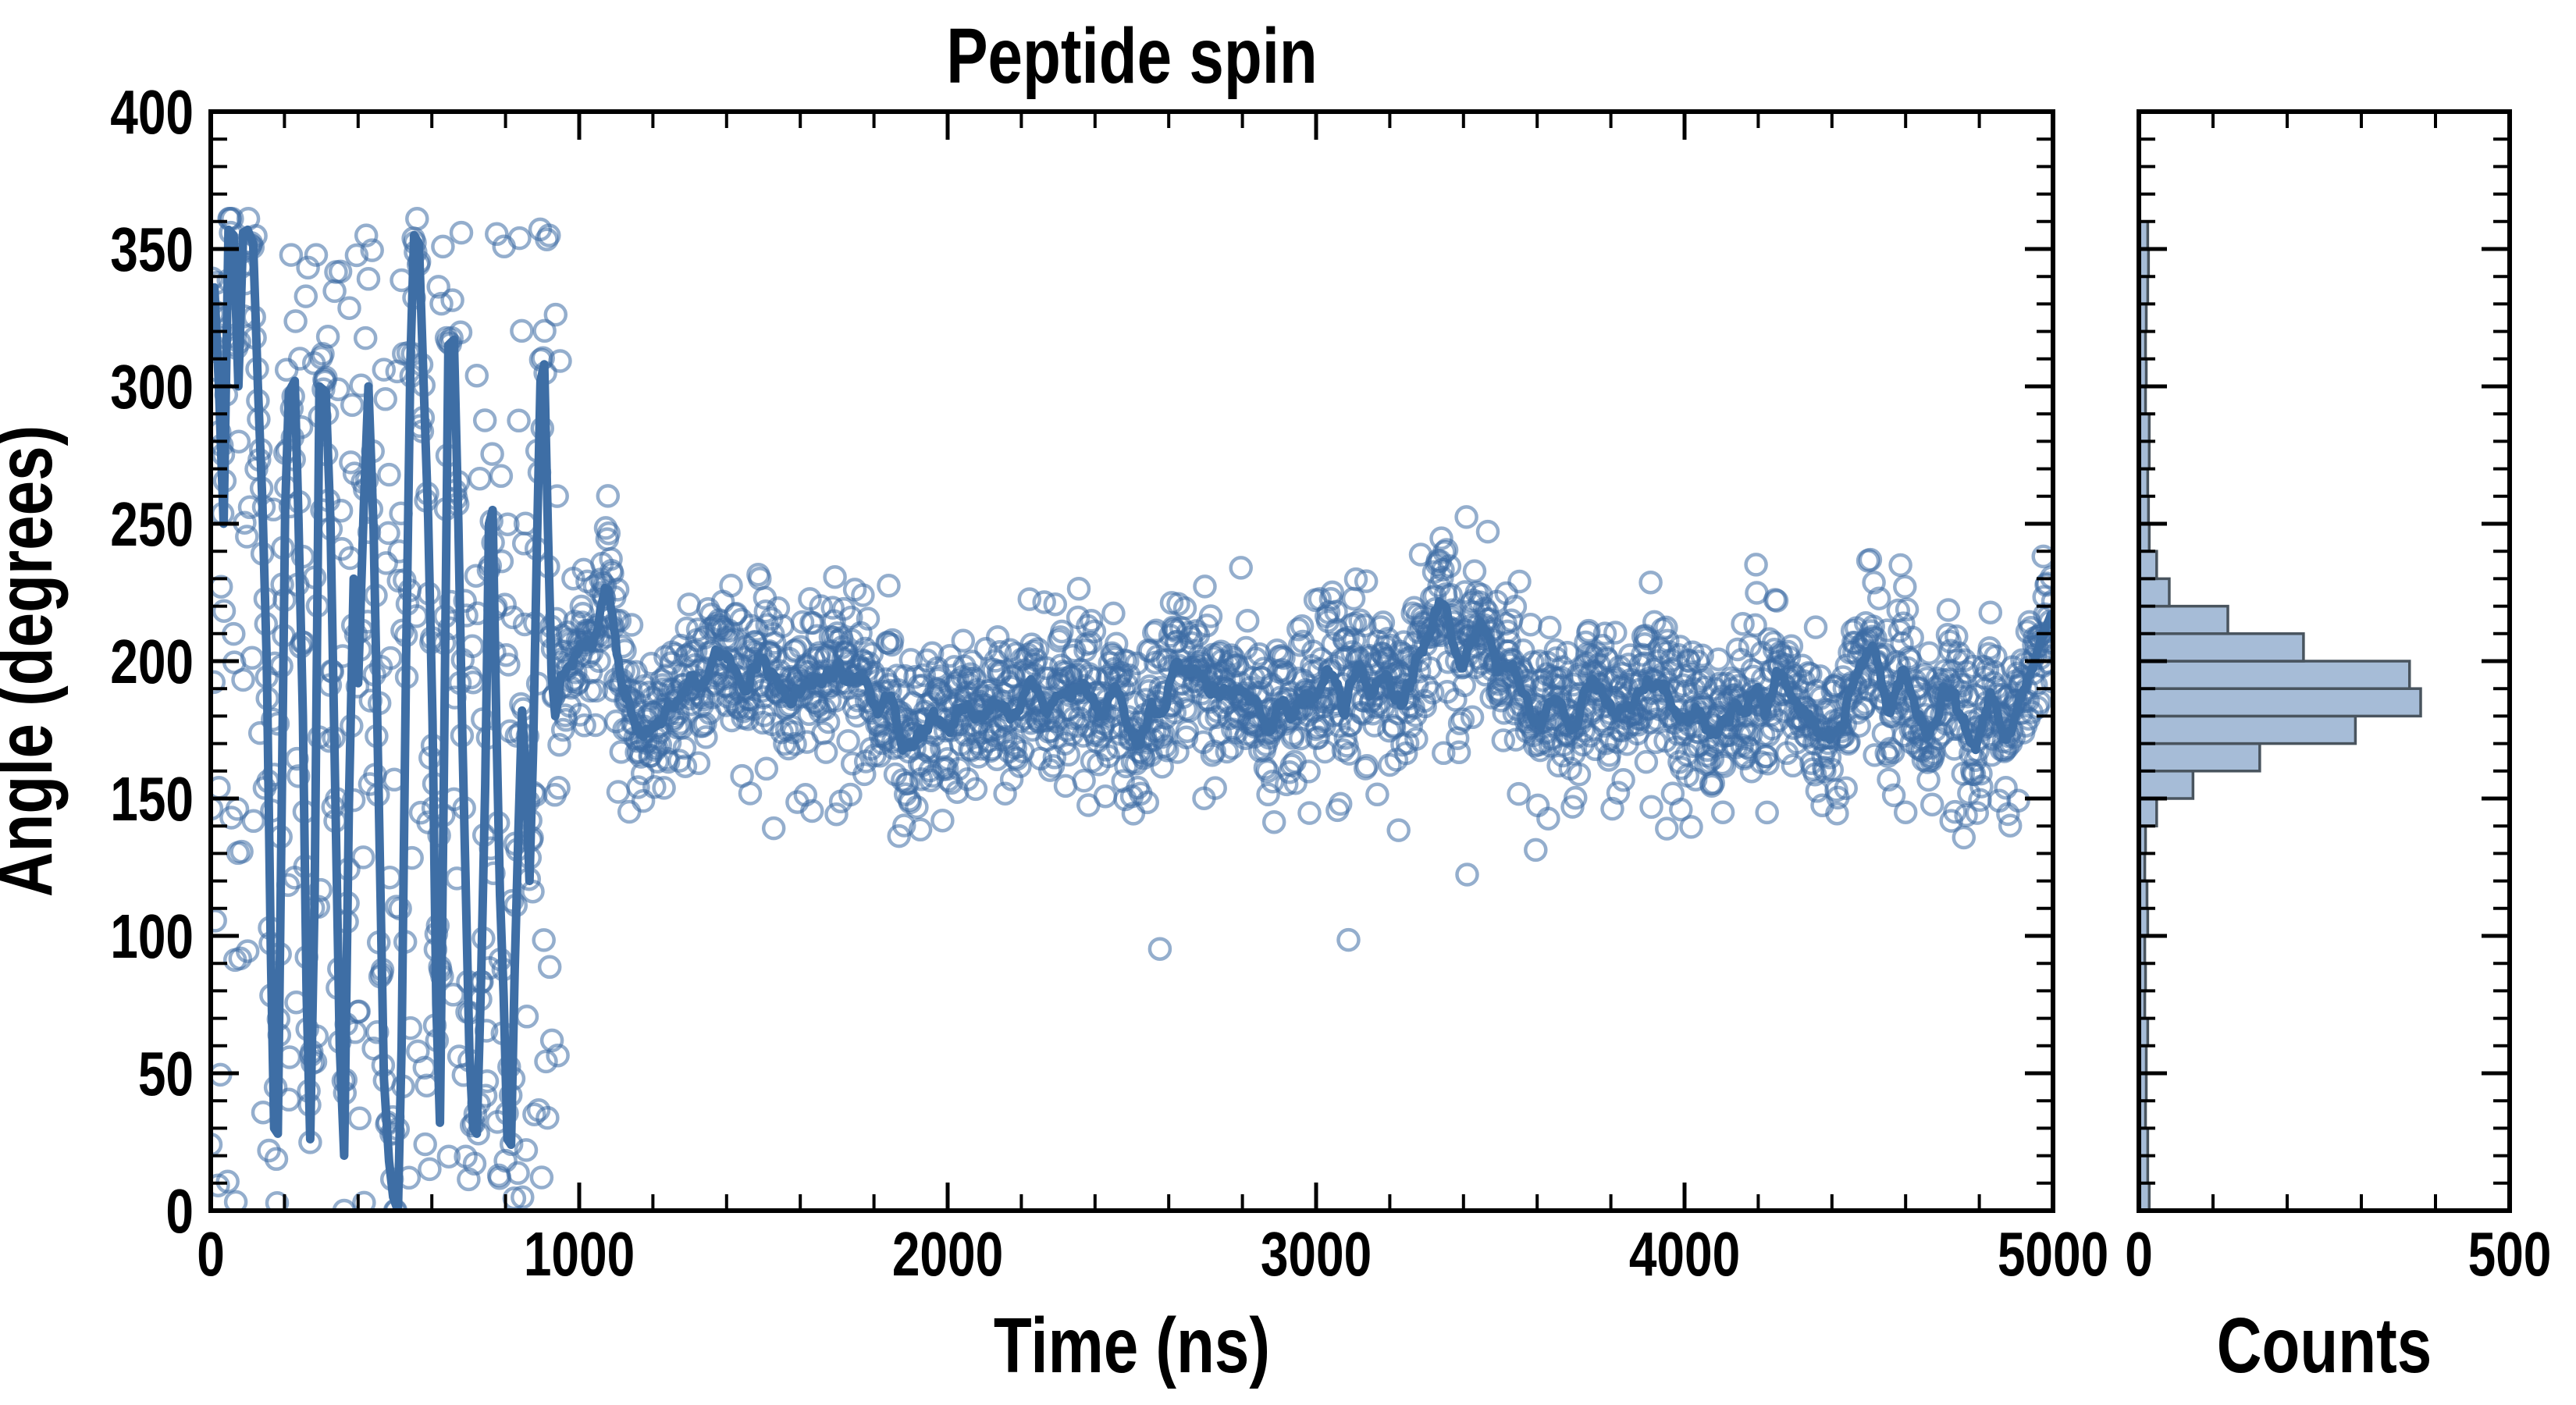 Image resolution: width=2576 pixels, height=1405 pixels. I want to click on y-tick-label: 150, so click(152, 799).